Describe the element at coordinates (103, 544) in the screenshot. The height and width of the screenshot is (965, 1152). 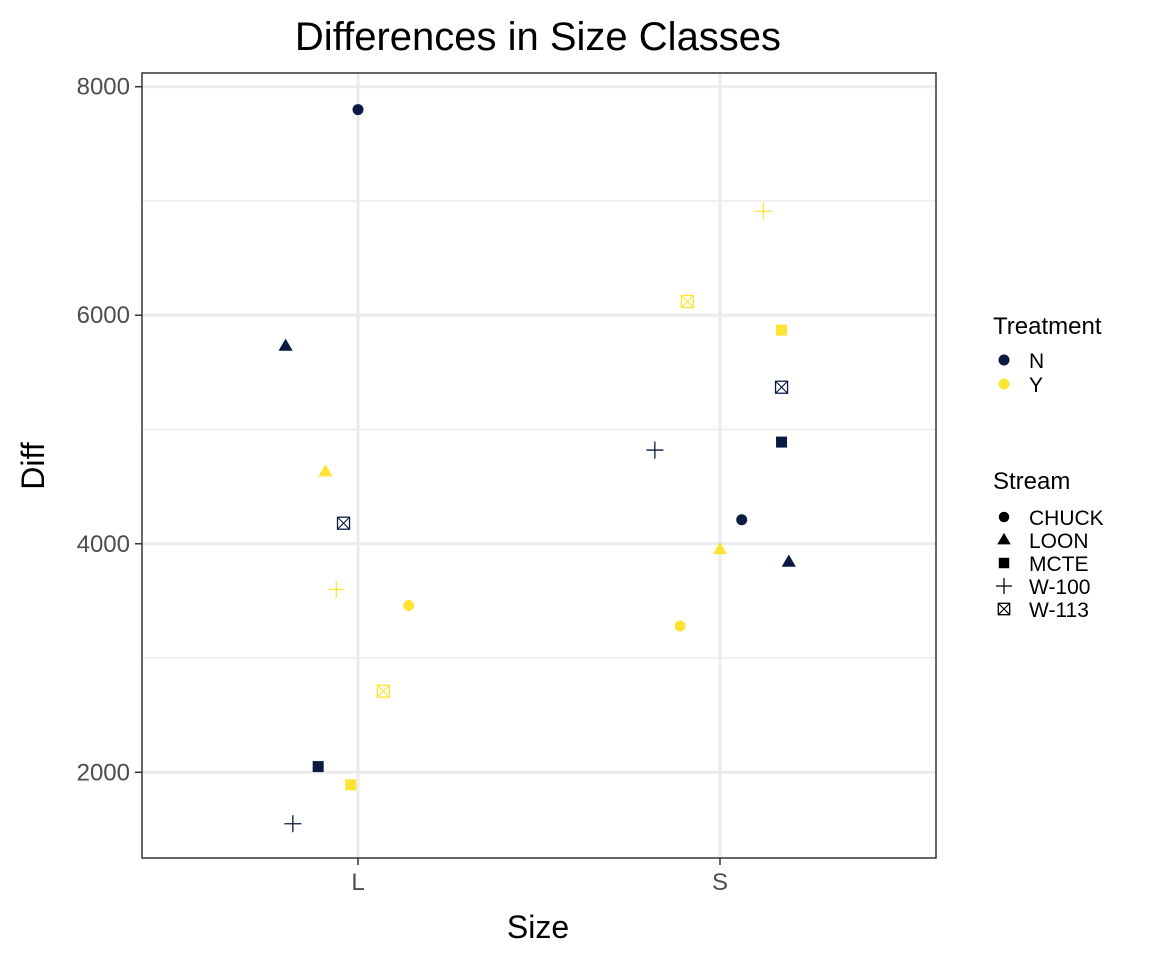
I see `y-tick-label: 4000` at that location.